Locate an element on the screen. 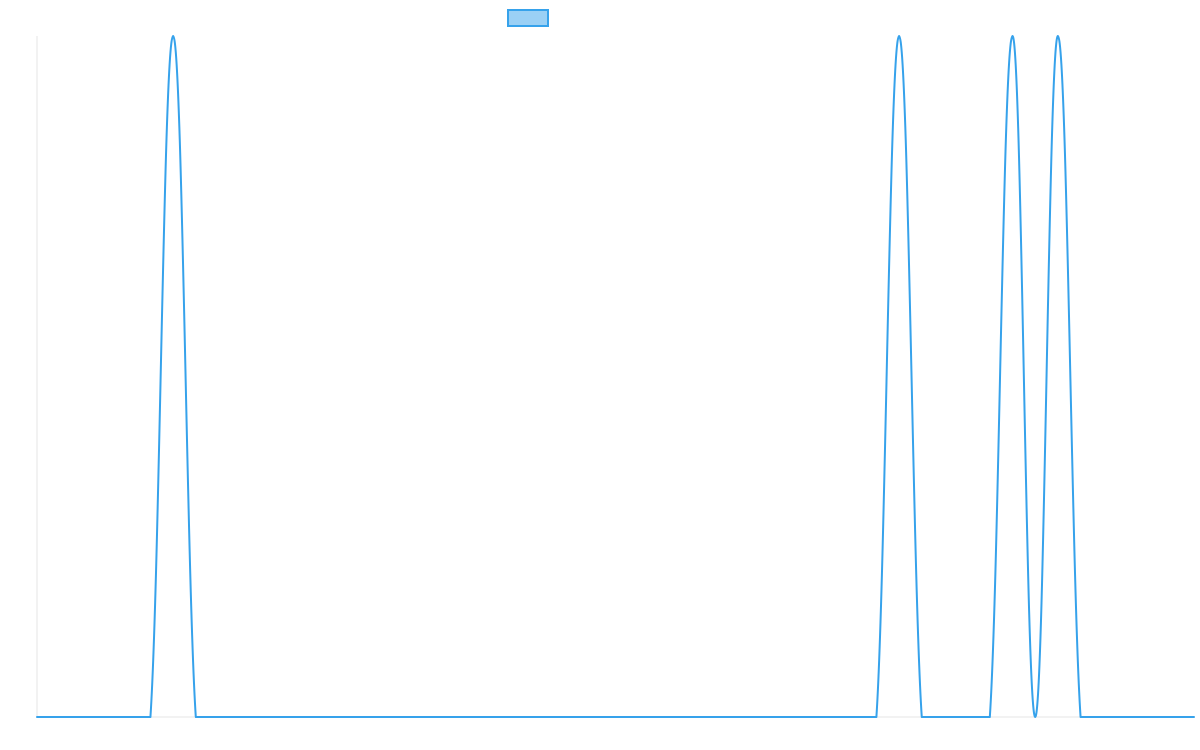  legend-swatch is located at coordinates (528, 18).